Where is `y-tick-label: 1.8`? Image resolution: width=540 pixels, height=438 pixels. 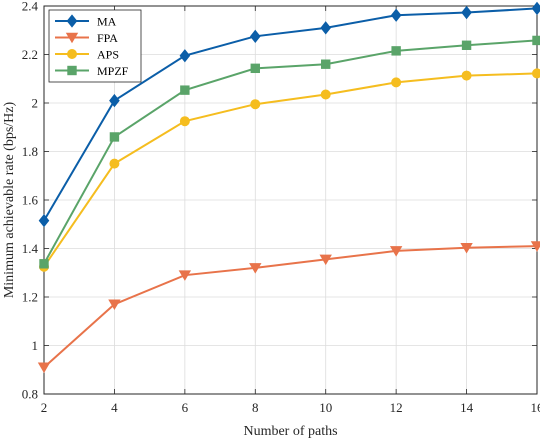 y-tick-label: 1.8 is located at coordinates (30, 151).